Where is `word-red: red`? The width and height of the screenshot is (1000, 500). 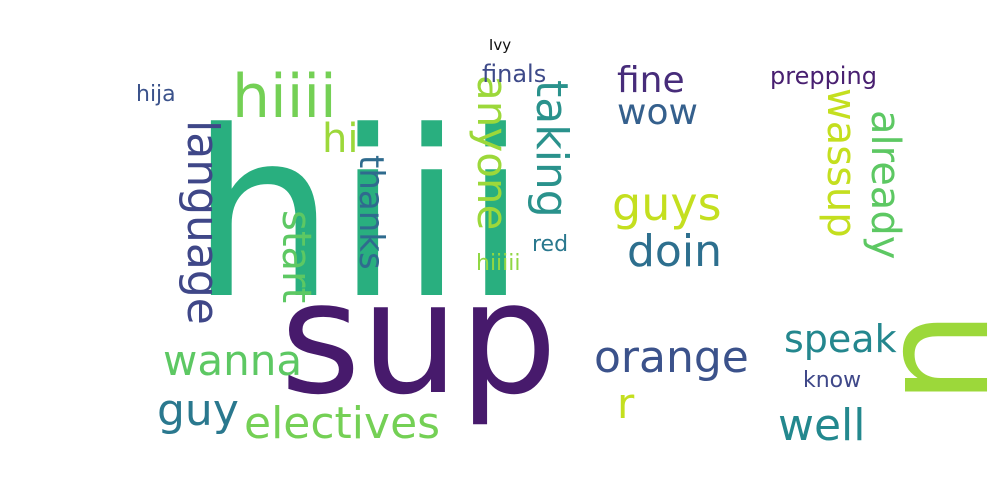
word-red: red is located at coordinates (550, 244).